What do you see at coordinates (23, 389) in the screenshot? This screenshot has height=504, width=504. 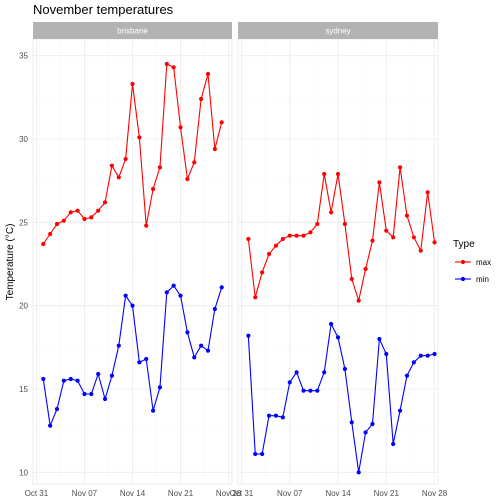 I see `y-tick-label: 15` at bounding box center [23, 389].